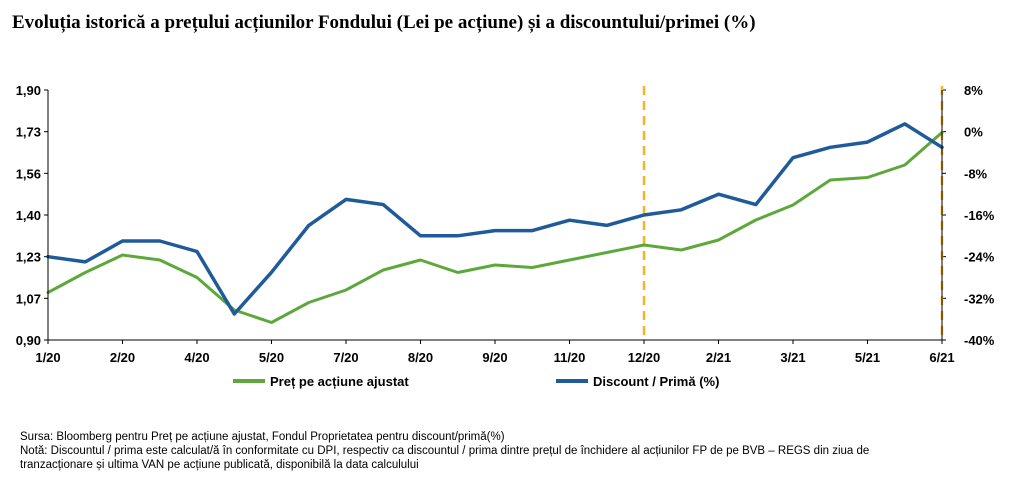 Image resolution: width=1024 pixels, height=482 pixels. Describe the element at coordinates (345, 357) in the screenshot. I see `x-tick-label: 7/20` at that location.